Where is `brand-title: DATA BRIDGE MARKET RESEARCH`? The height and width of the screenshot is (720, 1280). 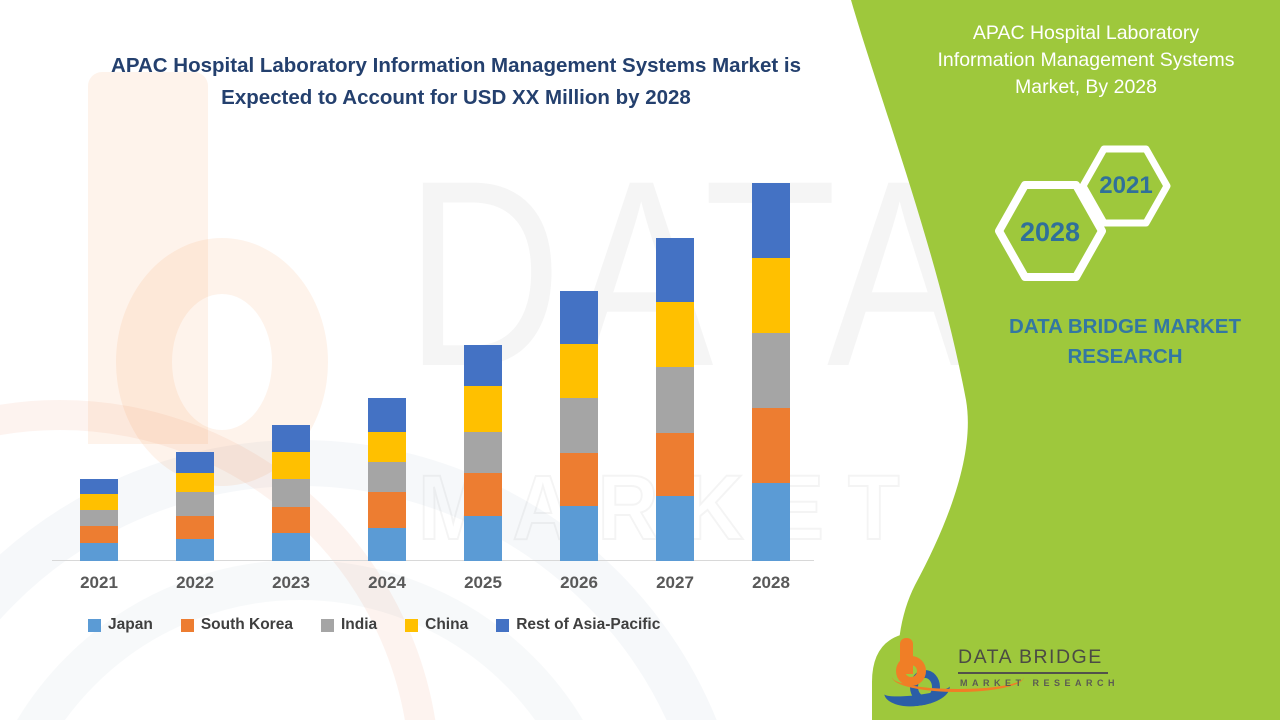 brand-title: DATA BRIDGE MARKET RESEARCH is located at coordinates (1120, 342).